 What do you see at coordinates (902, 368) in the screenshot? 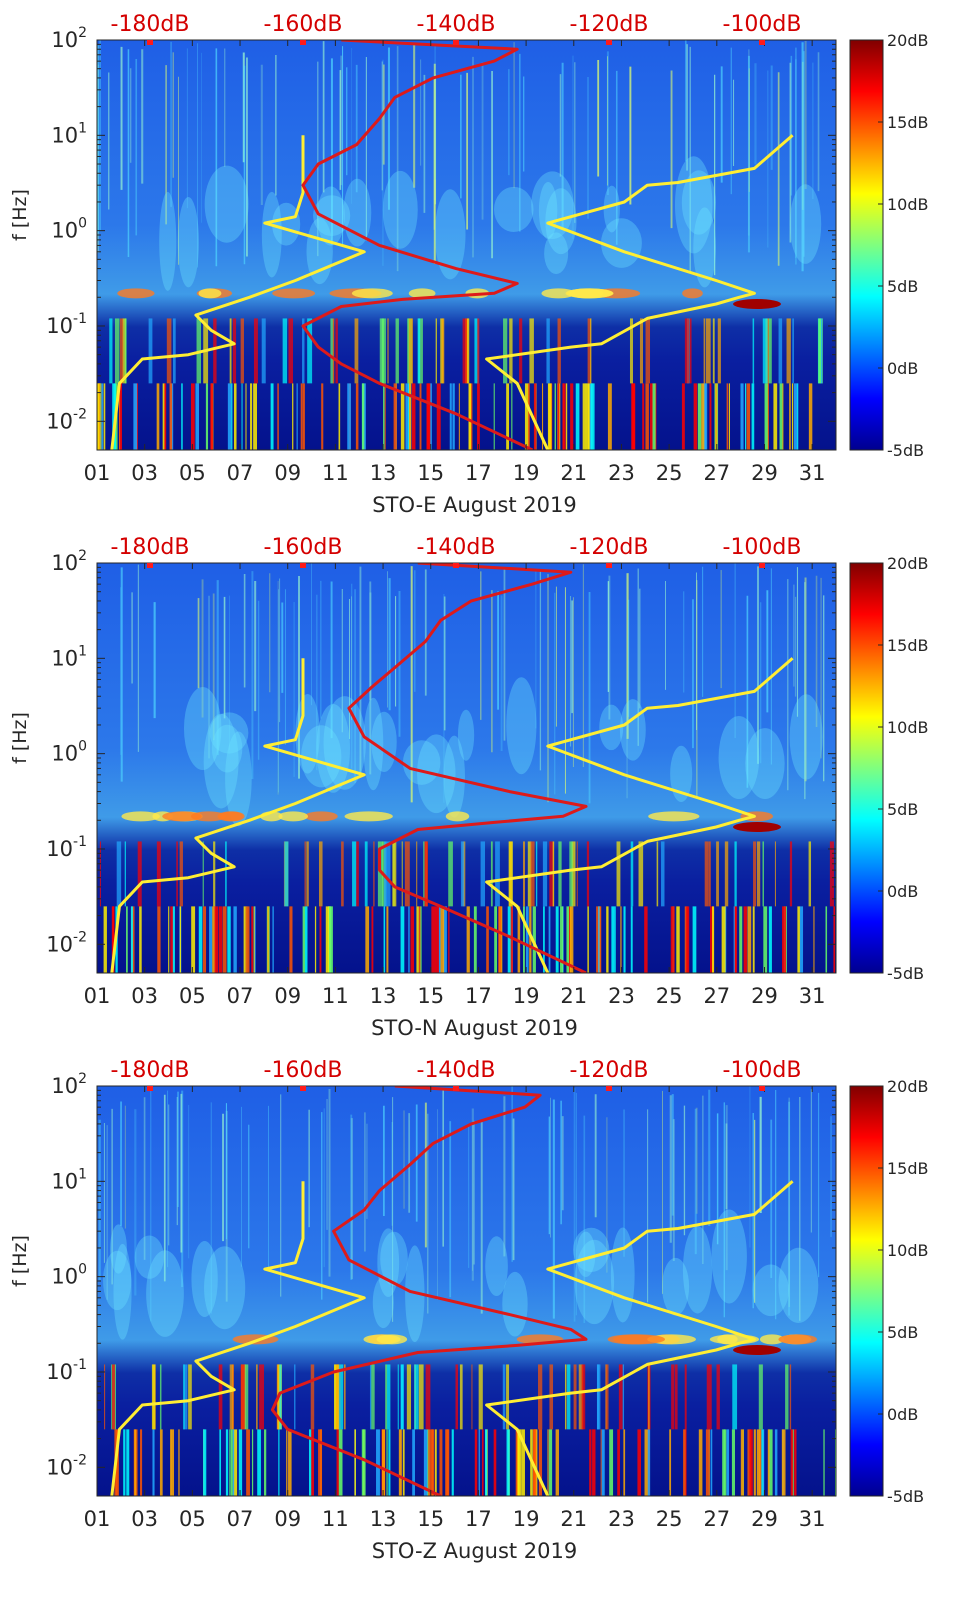
I see `colorbar-tick-label: 0dB` at bounding box center [902, 368].